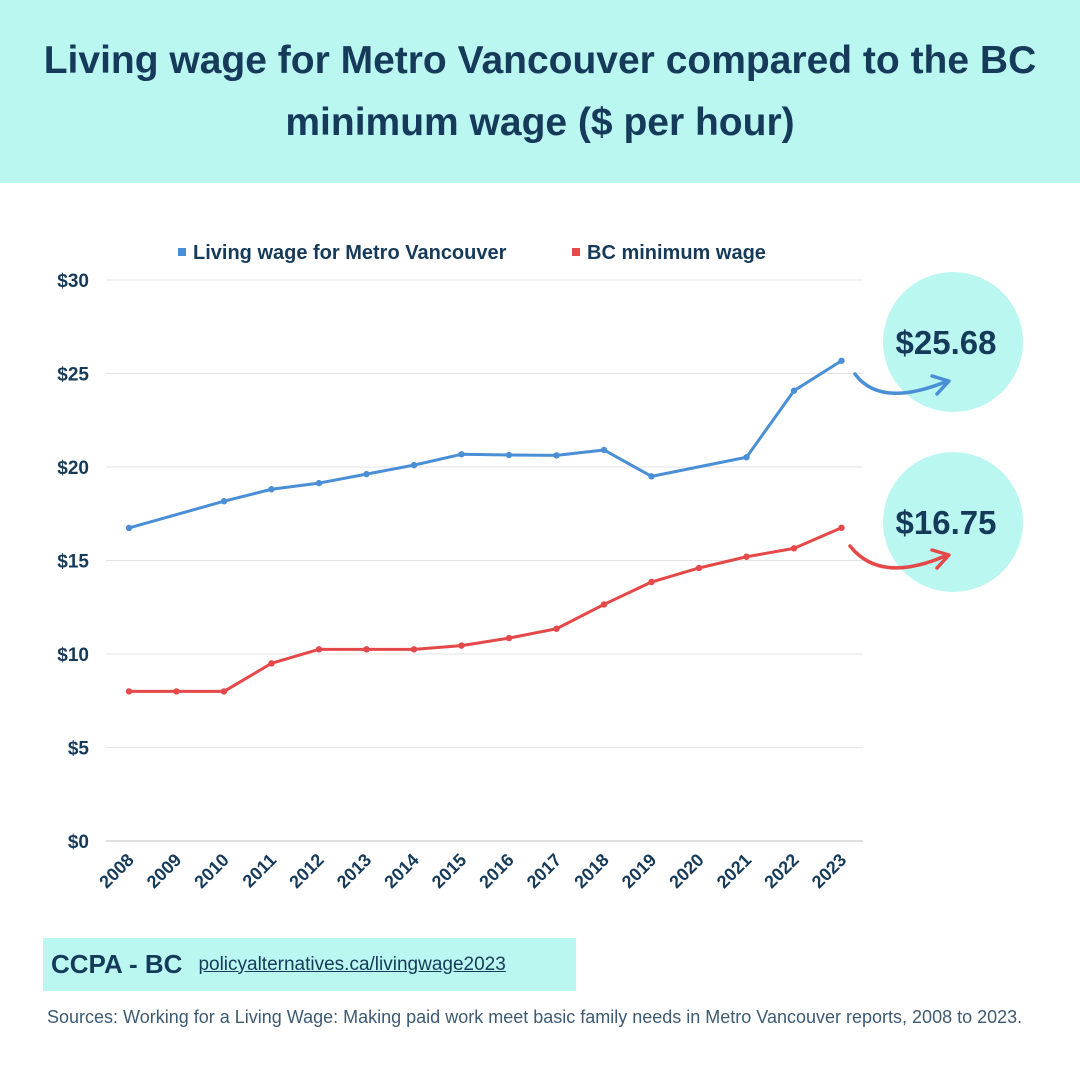 This screenshot has width=1080, height=1080. What do you see at coordinates (182, 252) in the screenshot?
I see `legend-swatch-living` at bounding box center [182, 252].